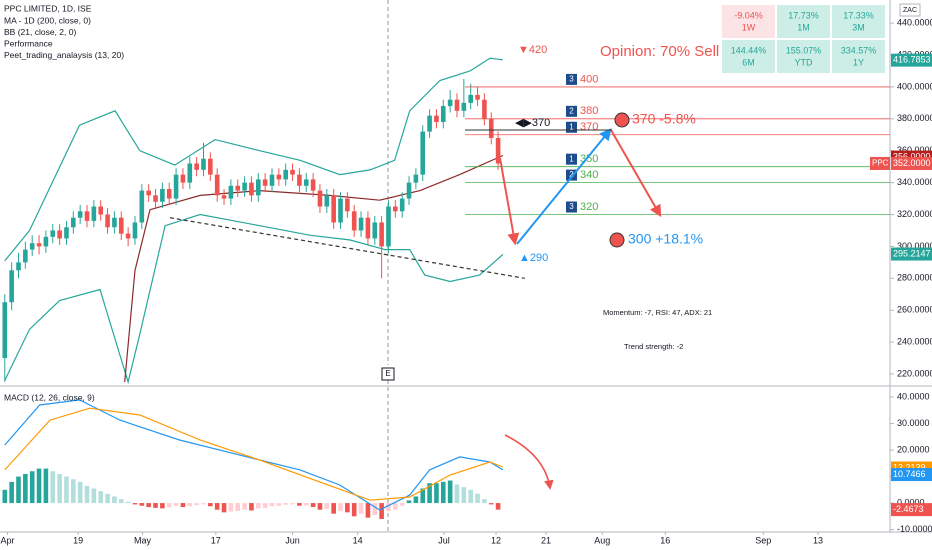 The height and width of the screenshot is (550, 932). I want to click on y-tick-label: 240.0000, so click(914, 341).